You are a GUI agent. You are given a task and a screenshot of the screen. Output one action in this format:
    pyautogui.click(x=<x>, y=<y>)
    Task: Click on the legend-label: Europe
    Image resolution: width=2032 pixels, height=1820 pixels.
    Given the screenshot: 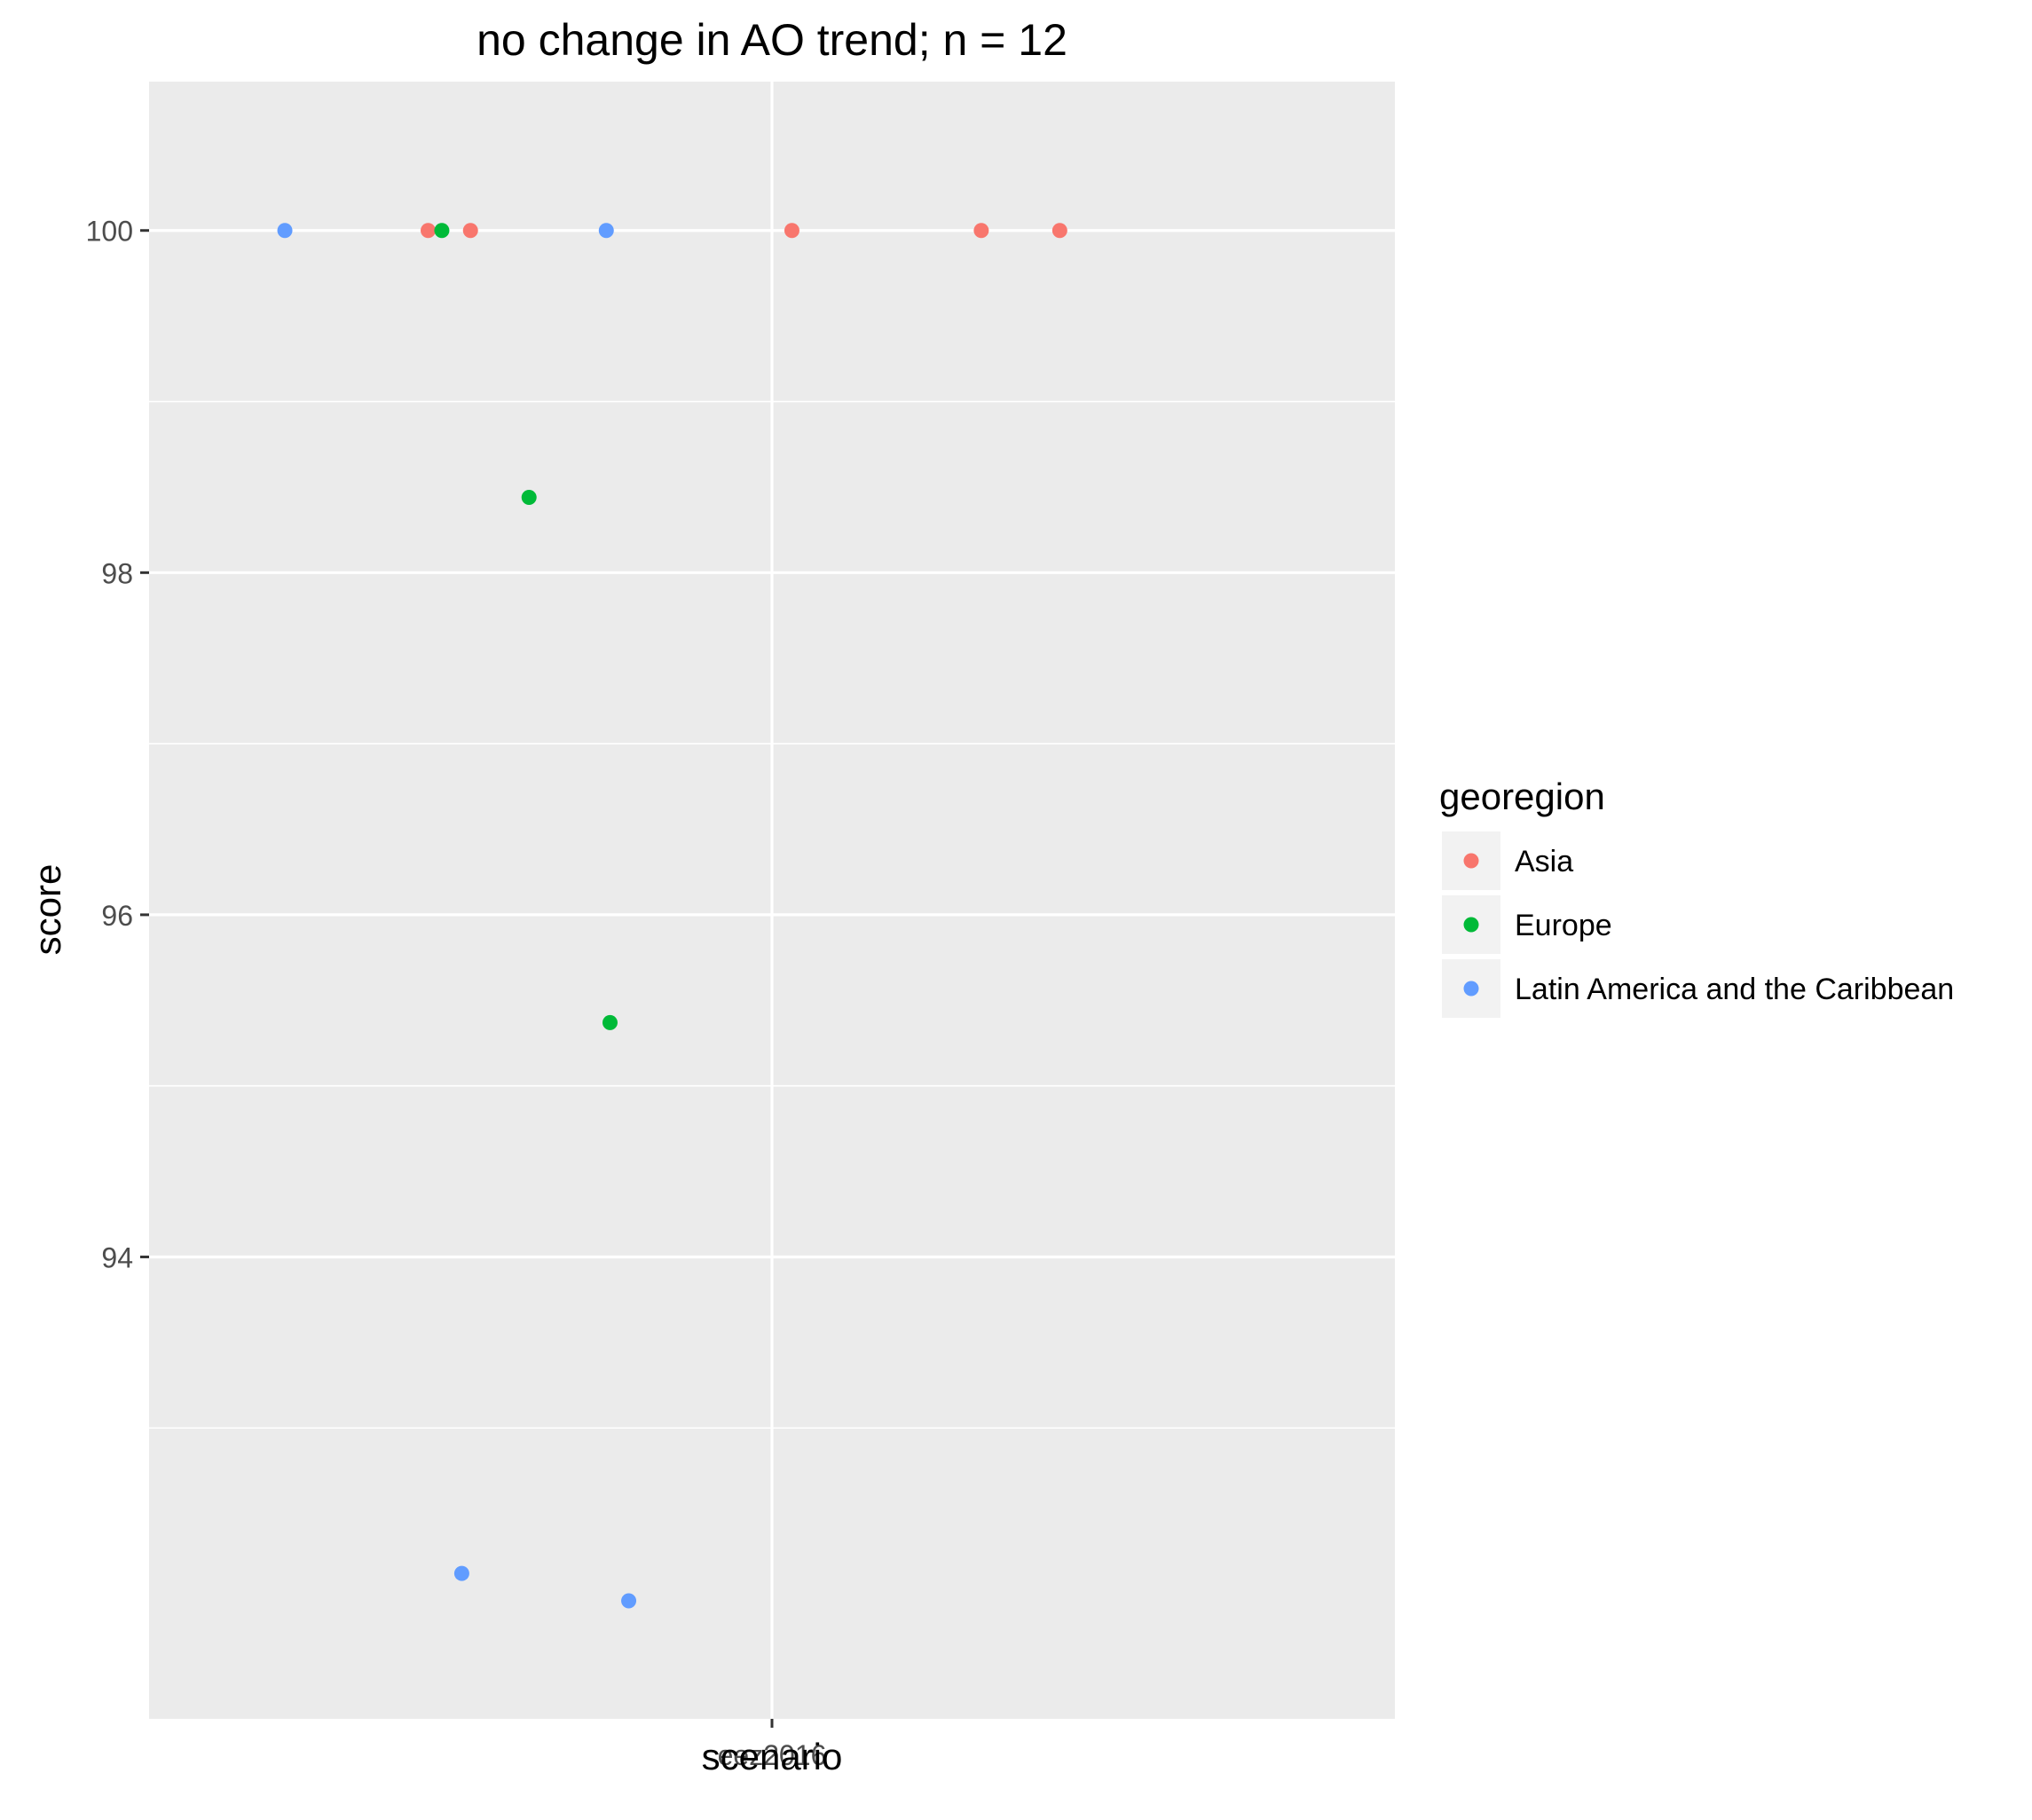 What is the action you would take?
    pyautogui.click(x=1563, y=925)
    